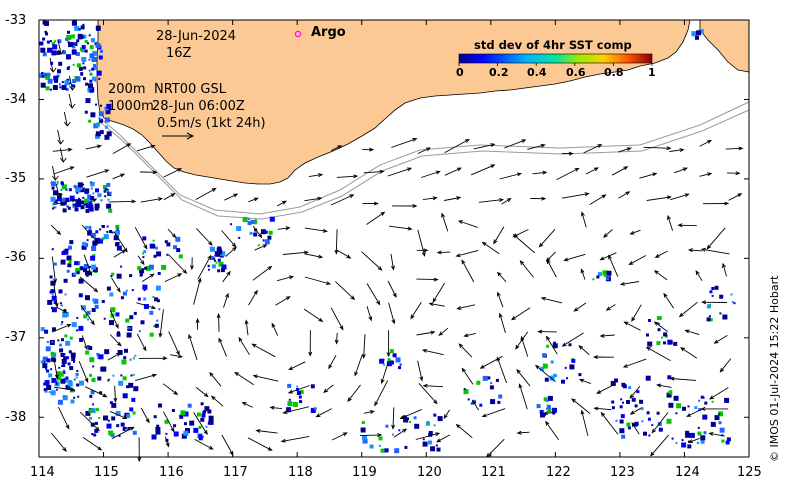 Image resolution: width=791 pixels, height=492 pixels. Describe the element at coordinates (555, 58) in the screenshot. I see `colorbar` at that location.